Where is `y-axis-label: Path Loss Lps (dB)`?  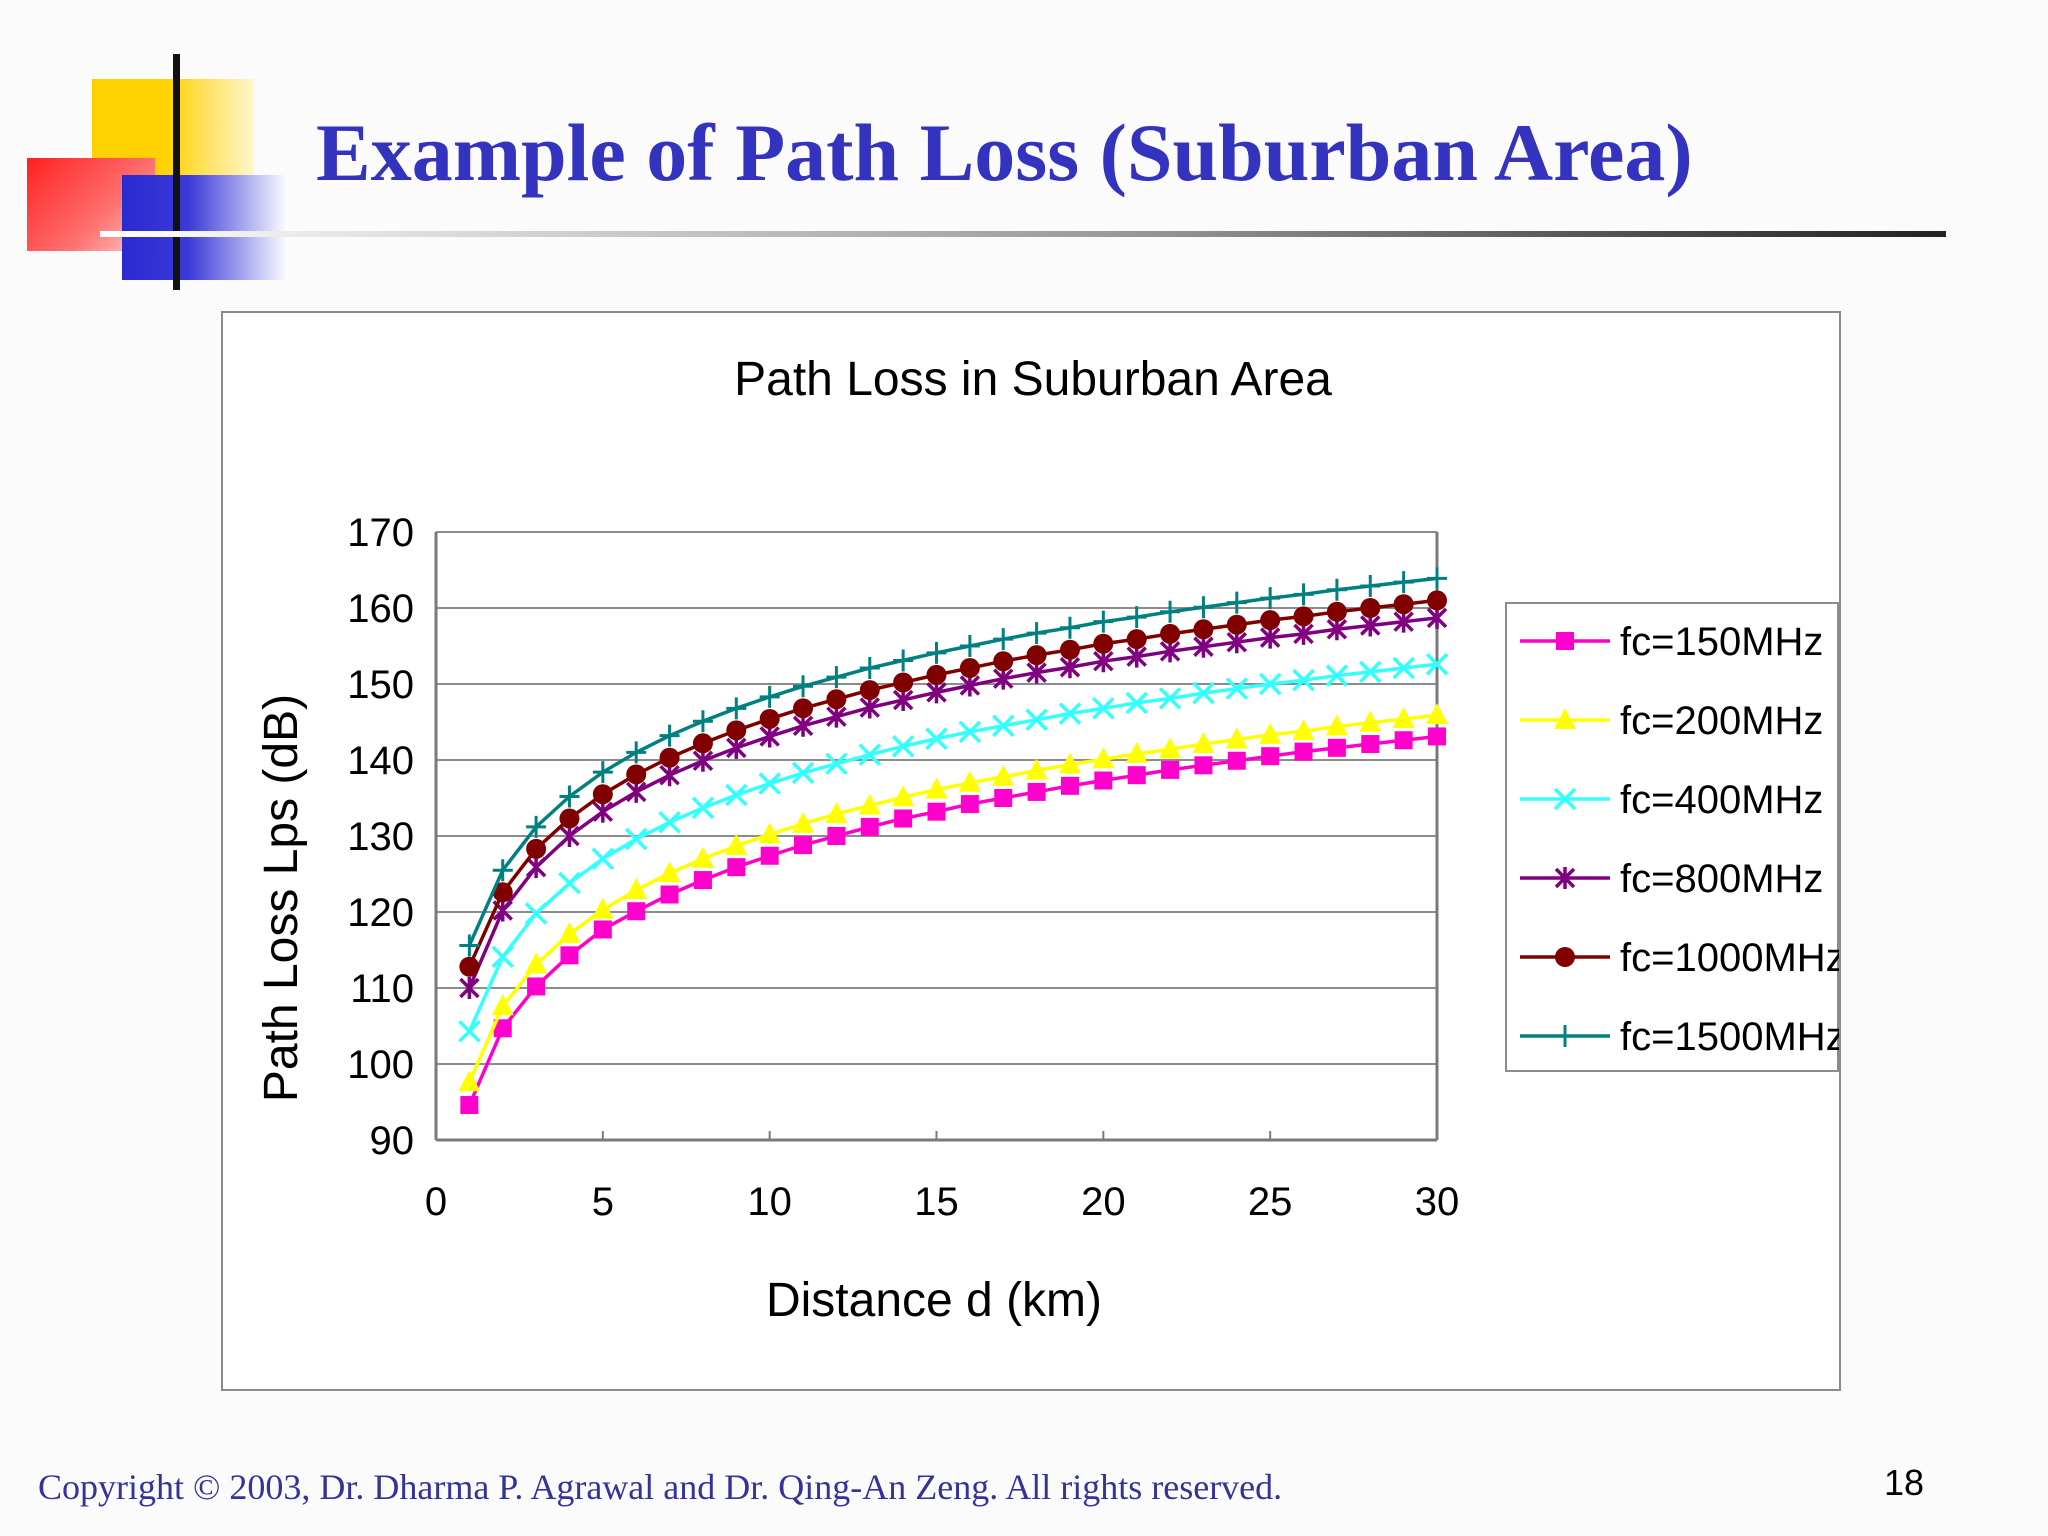 y-axis-label: Path Loss Lps (dB) is located at coordinates (281, 898).